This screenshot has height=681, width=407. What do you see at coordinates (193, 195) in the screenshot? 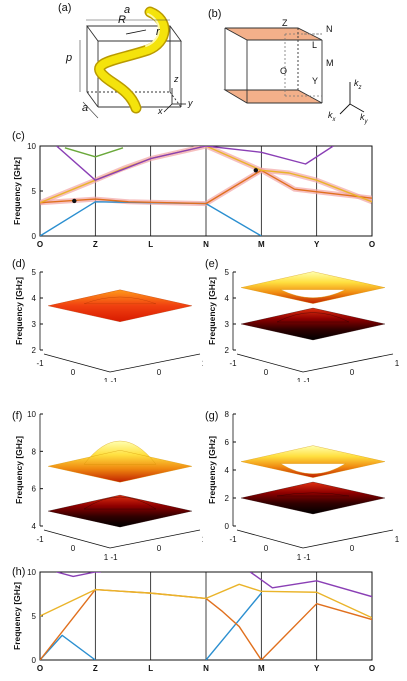
I see `dispersion-chart-c: 0 5 10 O Z L N M Y O Frequency [GHz]` at bounding box center [193, 195].